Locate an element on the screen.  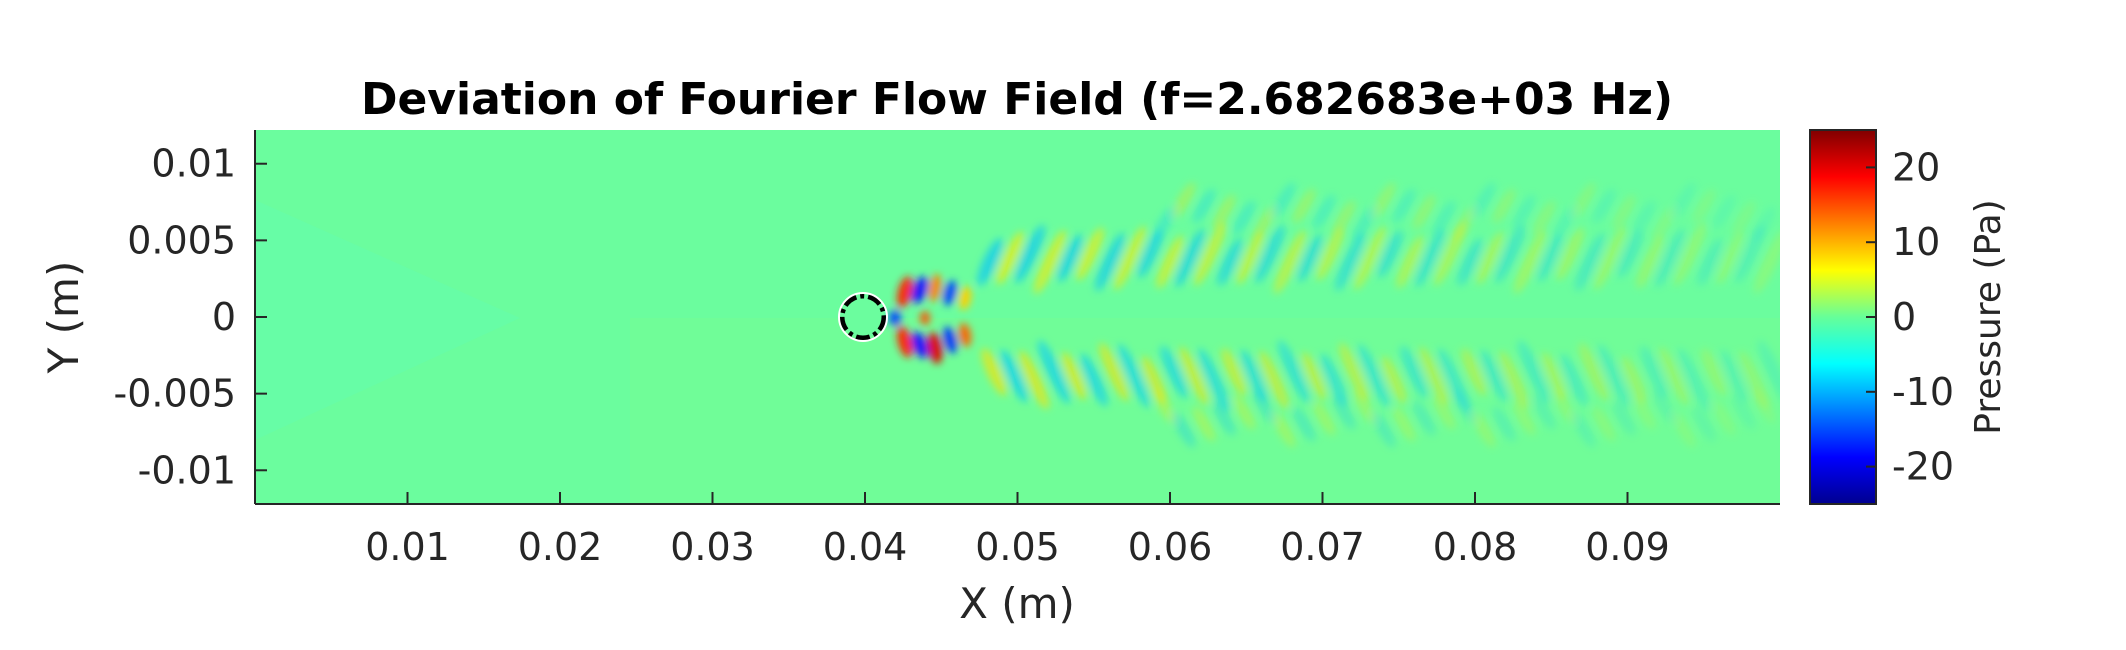
x-tick-label: 0.05 is located at coordinates (1017, 547).